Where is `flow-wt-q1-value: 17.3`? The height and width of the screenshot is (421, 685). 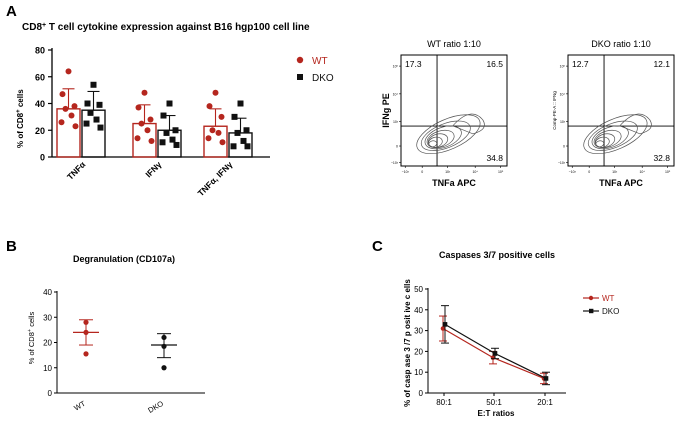
flow-wt-q1-value: 17.3 is located at coordinates (413, 64).